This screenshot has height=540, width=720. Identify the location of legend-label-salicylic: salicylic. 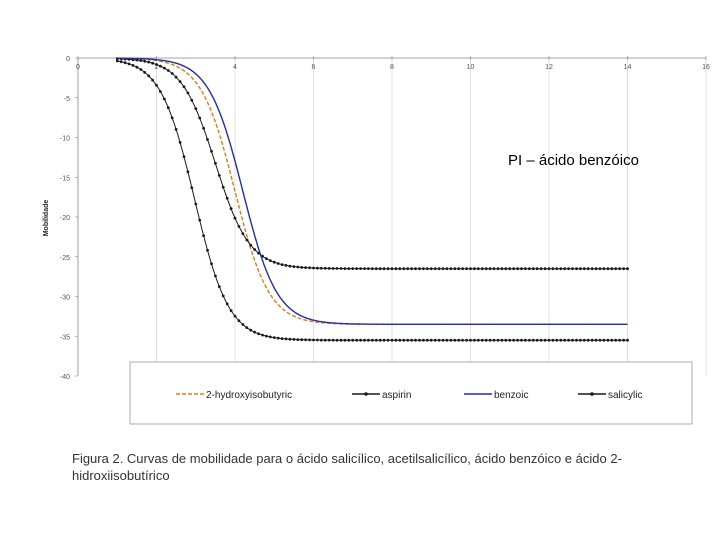
(625, 395).